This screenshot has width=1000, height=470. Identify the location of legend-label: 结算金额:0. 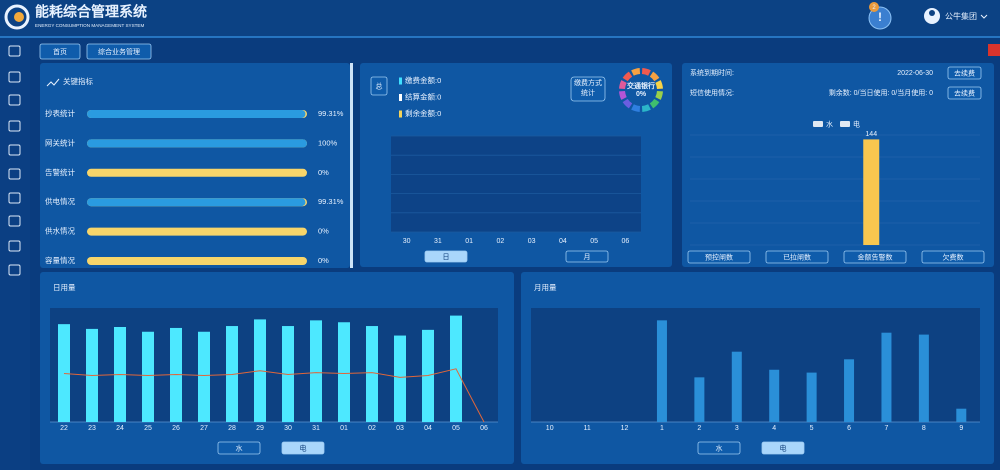
(423, 96).